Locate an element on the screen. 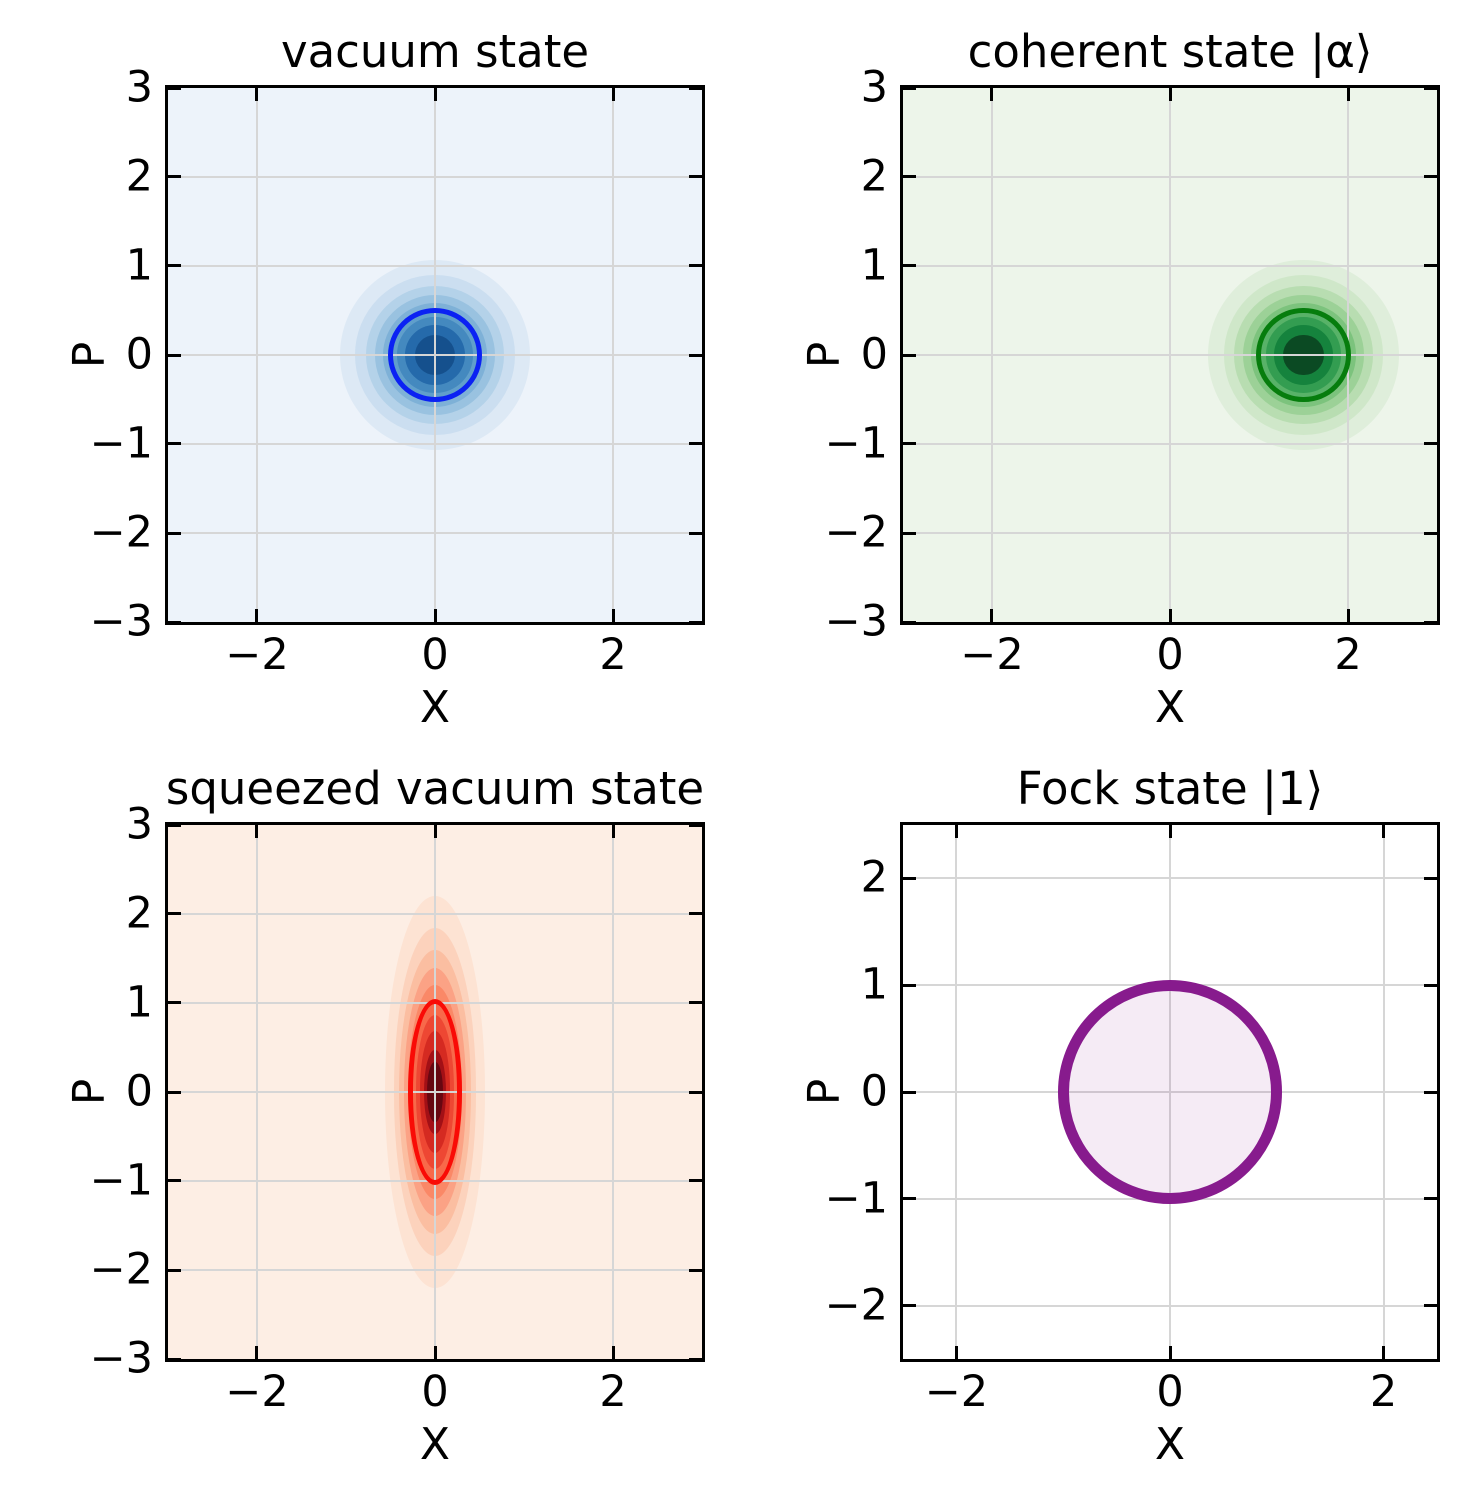  y-tick-label: 2 is located at coordinates (874, 877).